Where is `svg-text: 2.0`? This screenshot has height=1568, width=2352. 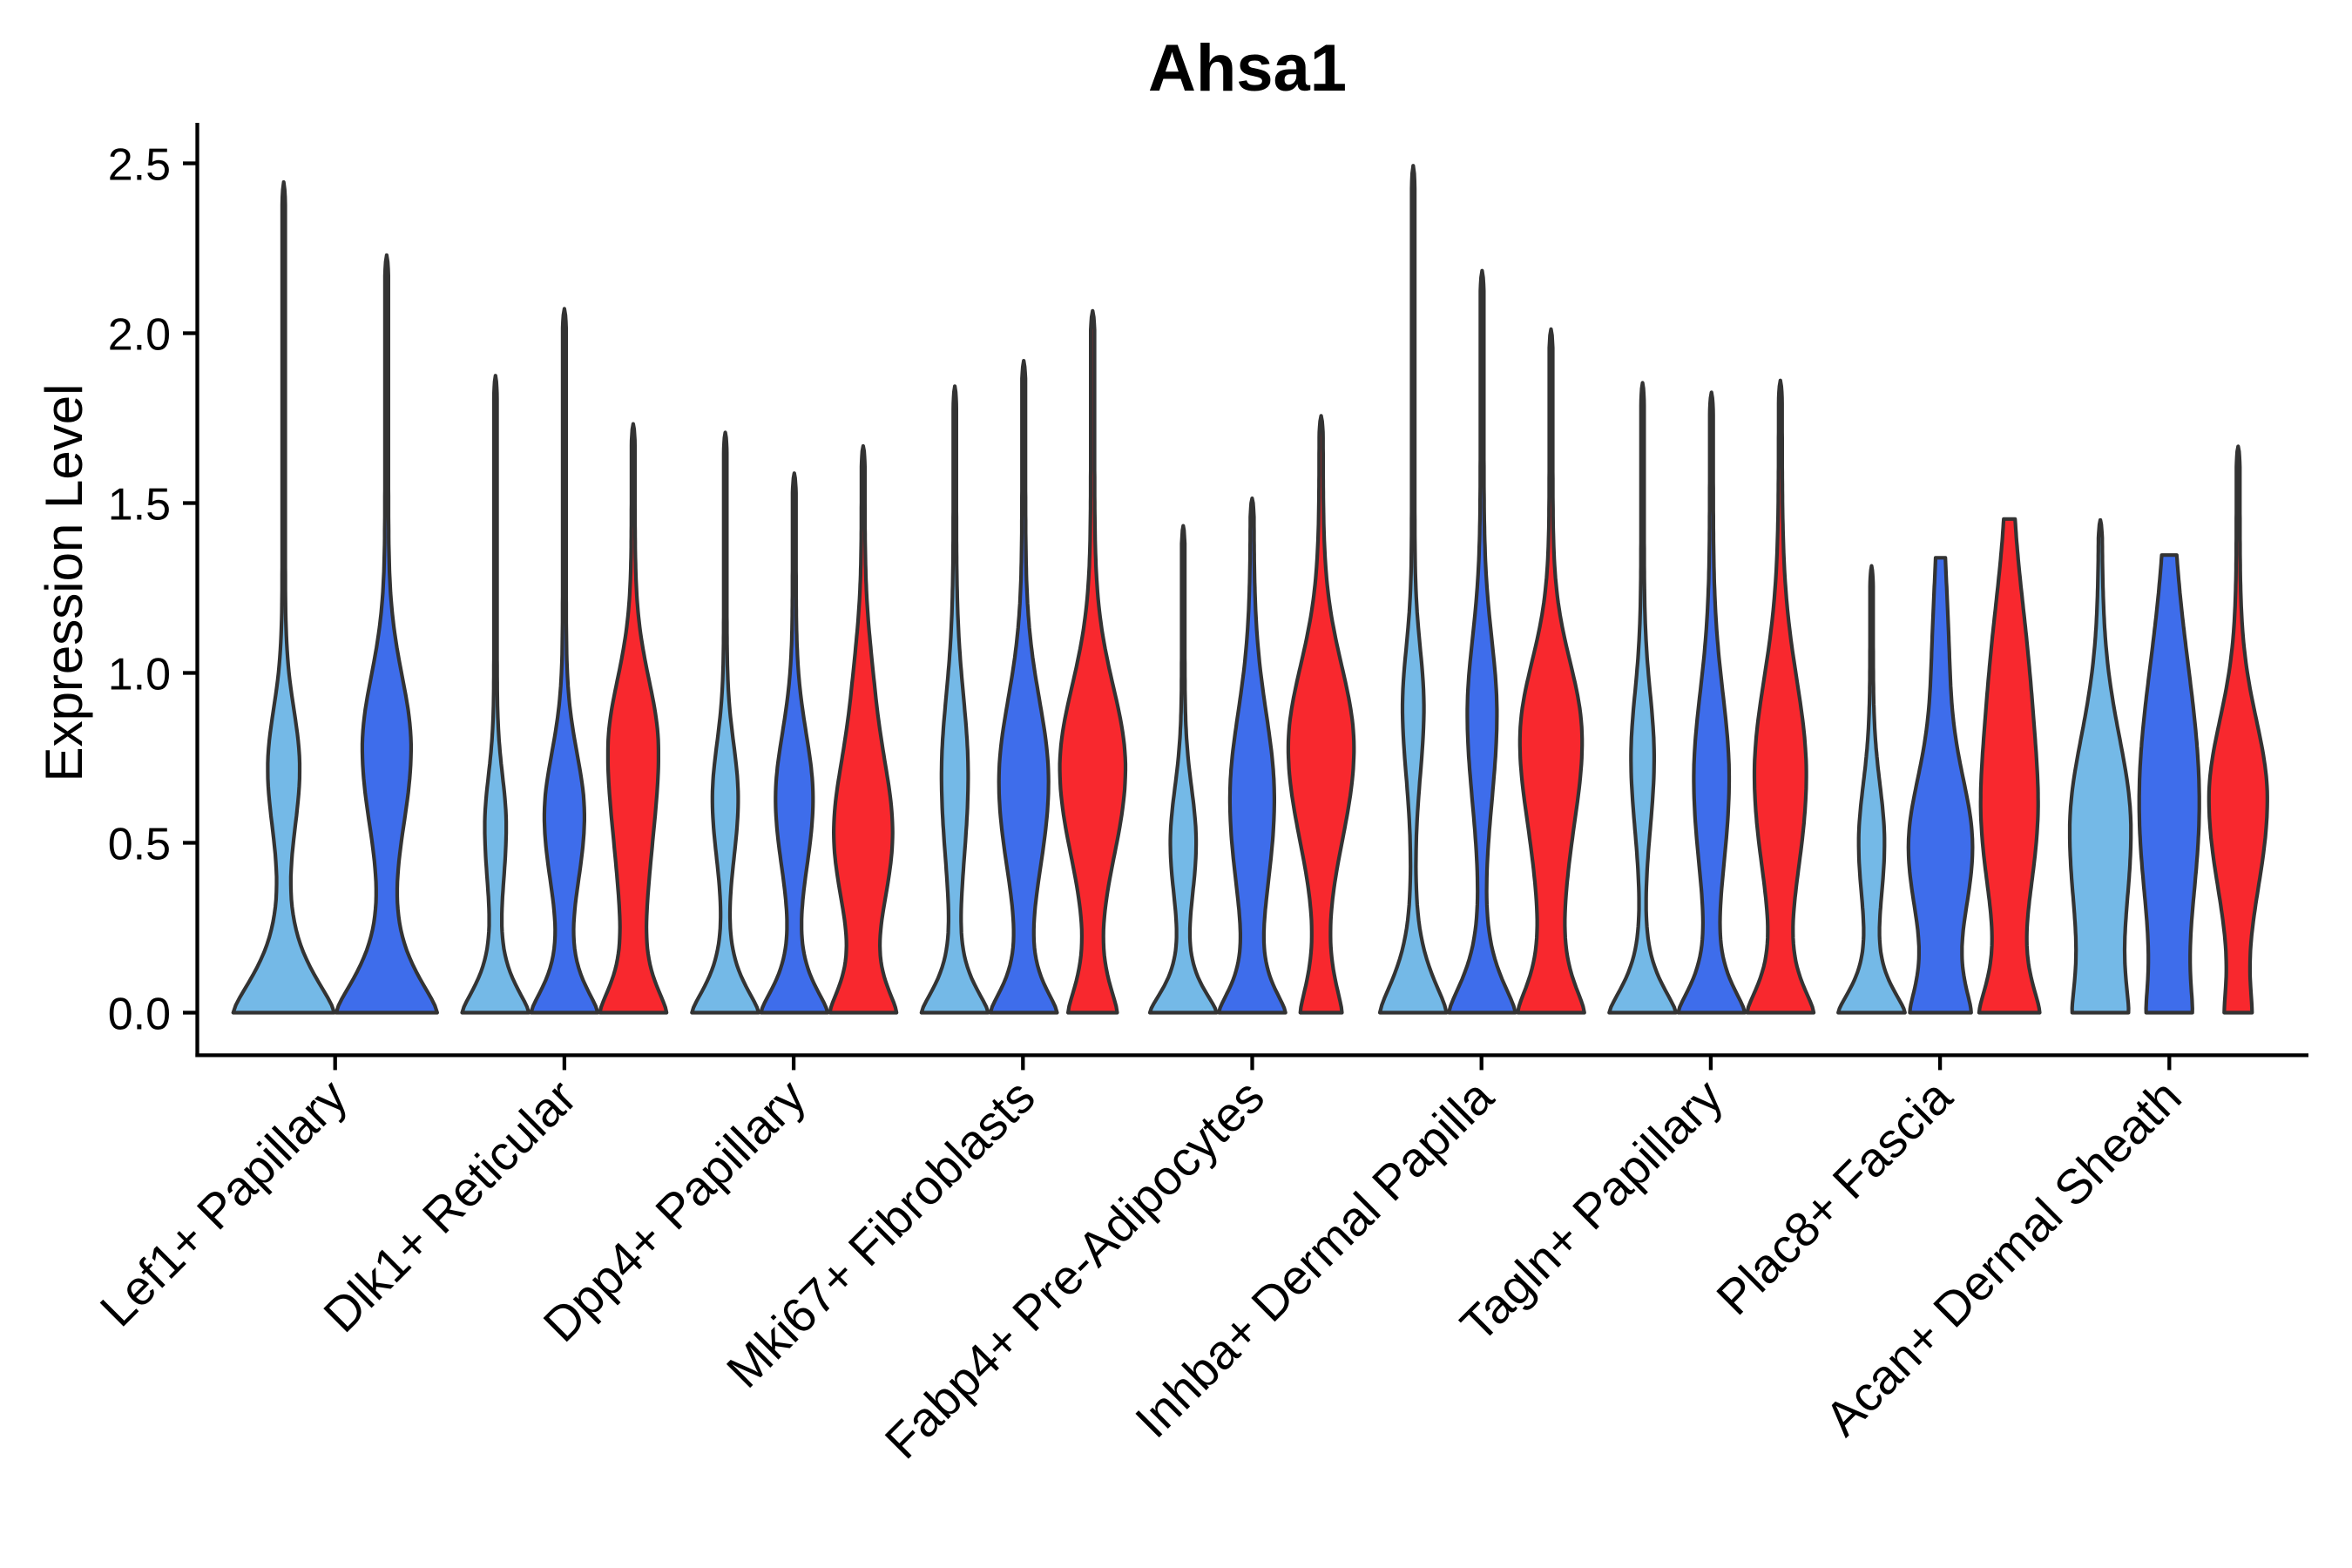 svg-text: 2.0 is located at coordinates (139, 335).